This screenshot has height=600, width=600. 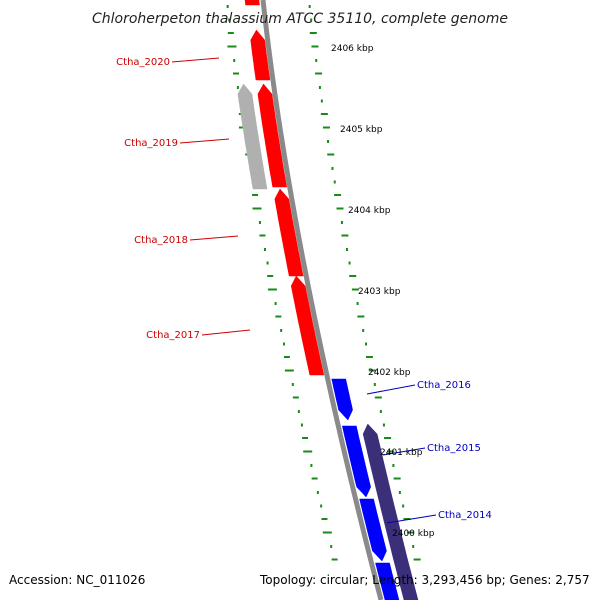 I want to click on gene-label: Ctha_2017, so click(x=173, y=335).